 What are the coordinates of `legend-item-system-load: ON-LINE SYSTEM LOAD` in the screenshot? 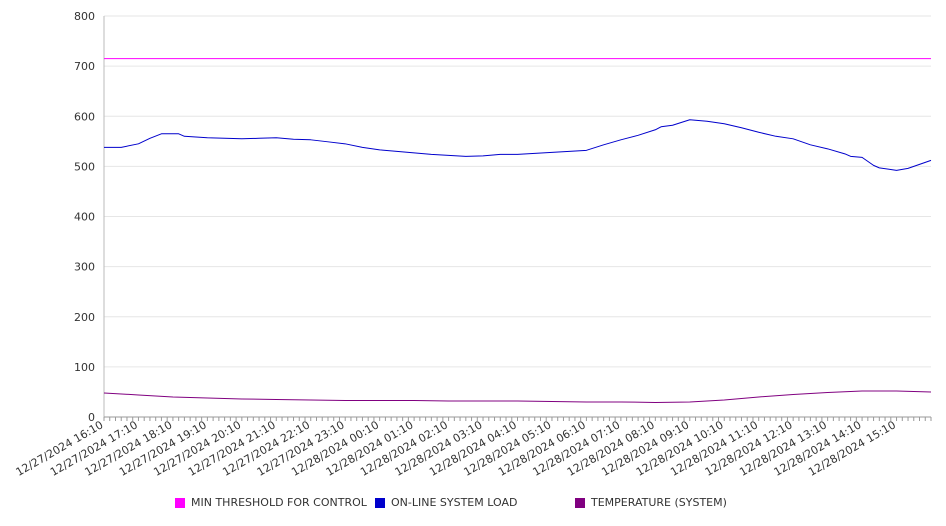 It's located at (446, 502).